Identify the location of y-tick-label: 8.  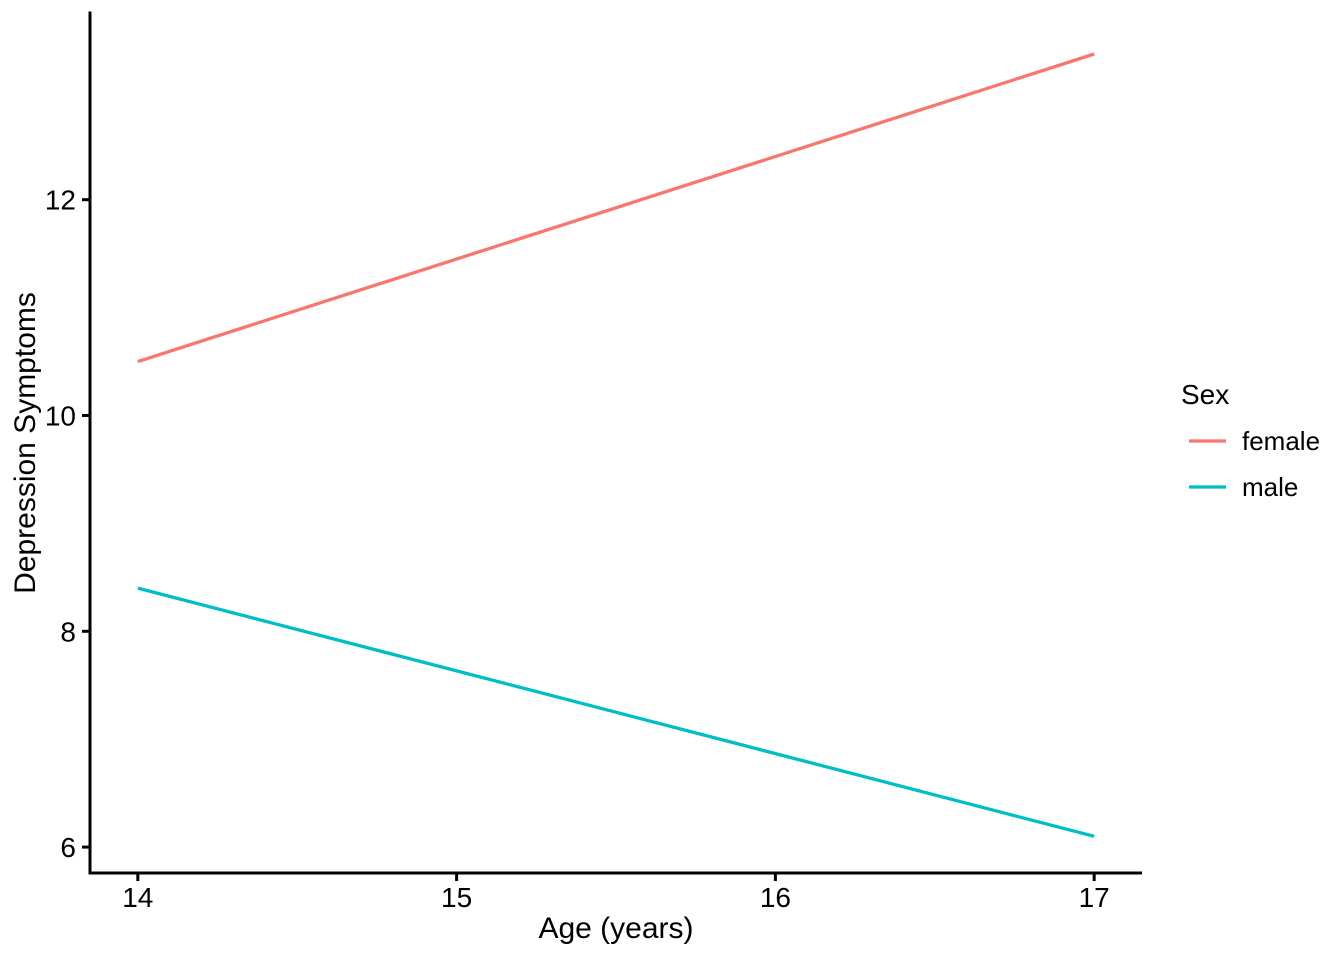
(68, 631).